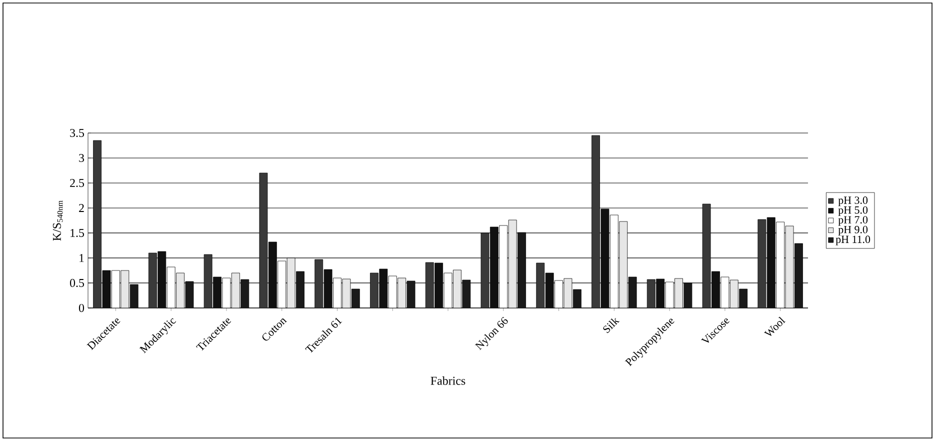 This screenshot has height=441, width=935. I want to click on y-tick-label: 3.5, so click(77, 133).